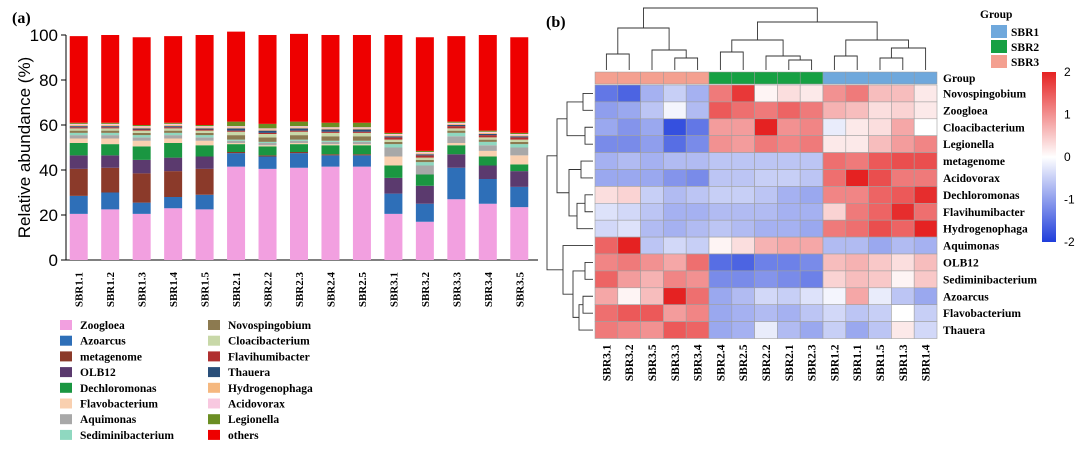 The width and height of the screenshot is (1080, 458). I want to click on panel-a-label: (a), so click(21, 18).